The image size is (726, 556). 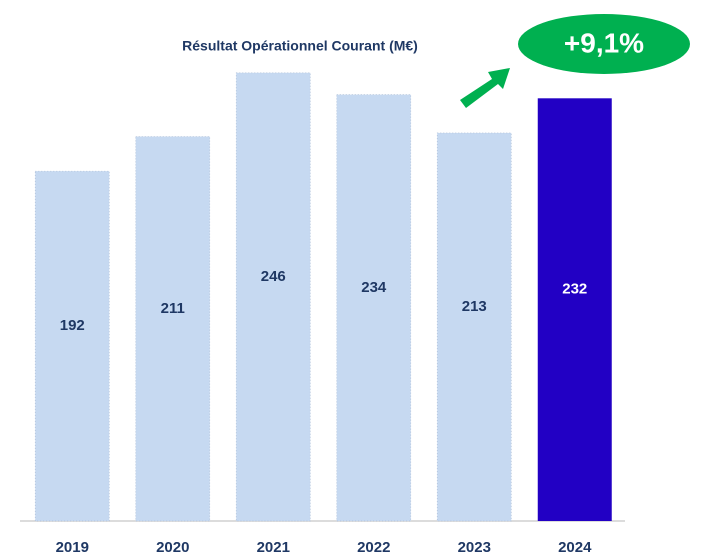 I want to click on growth-arrow, so click(x=485, y=88).